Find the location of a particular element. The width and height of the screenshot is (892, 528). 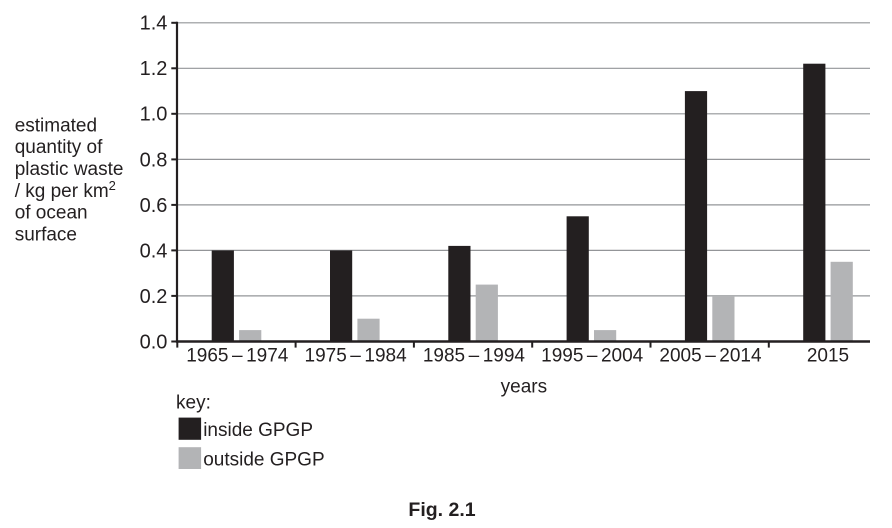

svg-text: 1.4 is located at coordinates (154, 24).